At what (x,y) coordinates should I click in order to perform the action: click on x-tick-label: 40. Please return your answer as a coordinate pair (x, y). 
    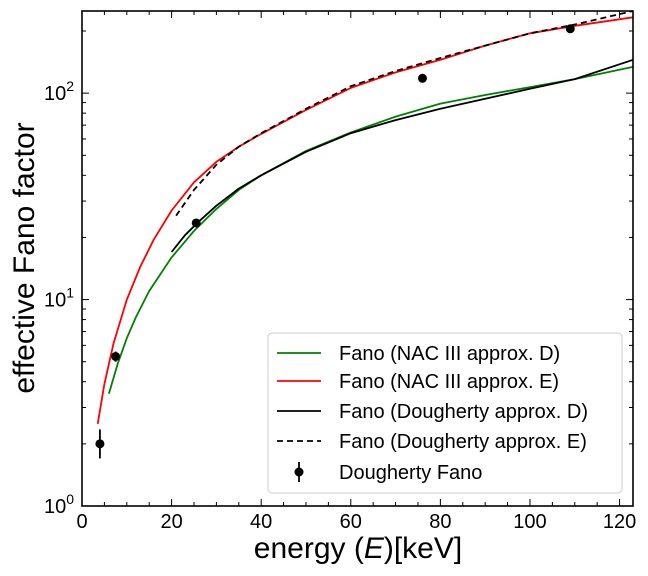
    Looking at the image, I should click on (261, 522).